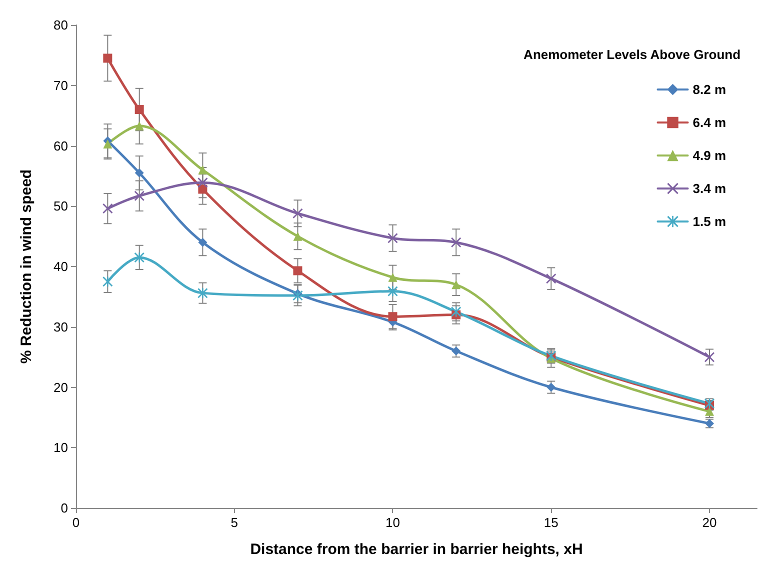 The width and height of the screenshot is (769, 571). I want to click on y-tick-label: 50, so click(61, 206).